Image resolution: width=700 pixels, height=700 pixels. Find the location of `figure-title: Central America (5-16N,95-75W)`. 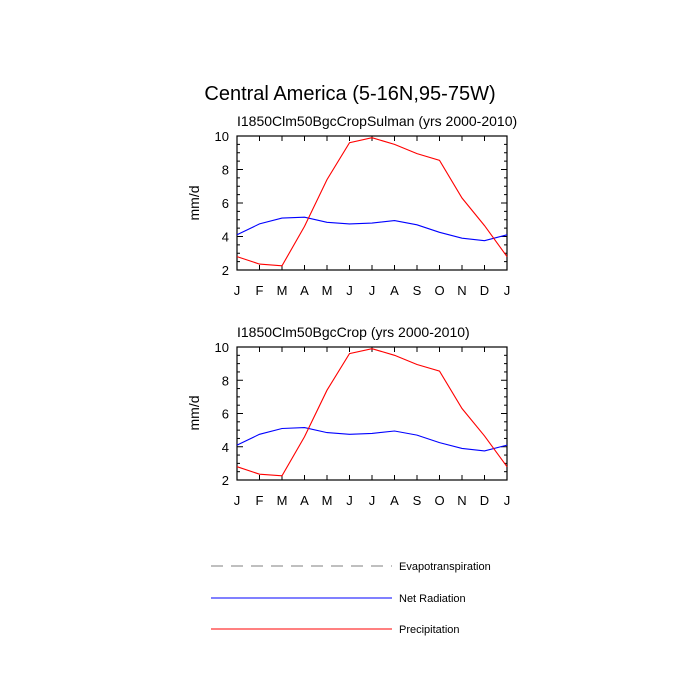

figure-title: Central America (5-16N,95-75W) is located at coordinates (349, 94).